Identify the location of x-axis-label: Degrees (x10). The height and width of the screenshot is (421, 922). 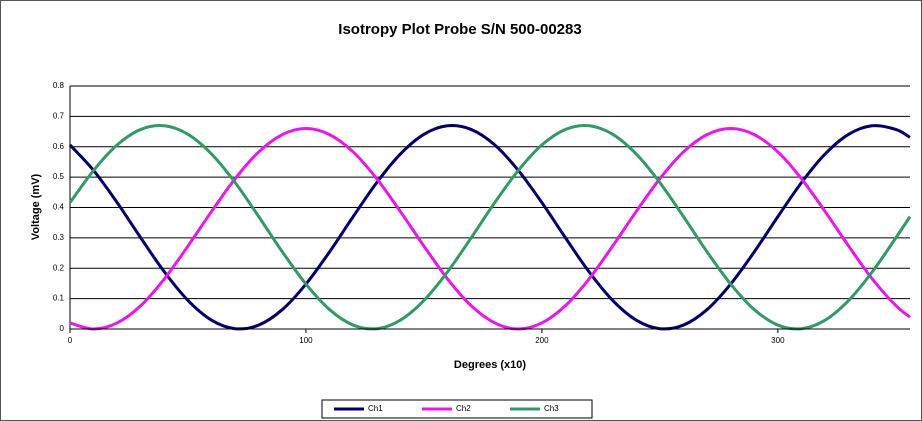
(490, 365).